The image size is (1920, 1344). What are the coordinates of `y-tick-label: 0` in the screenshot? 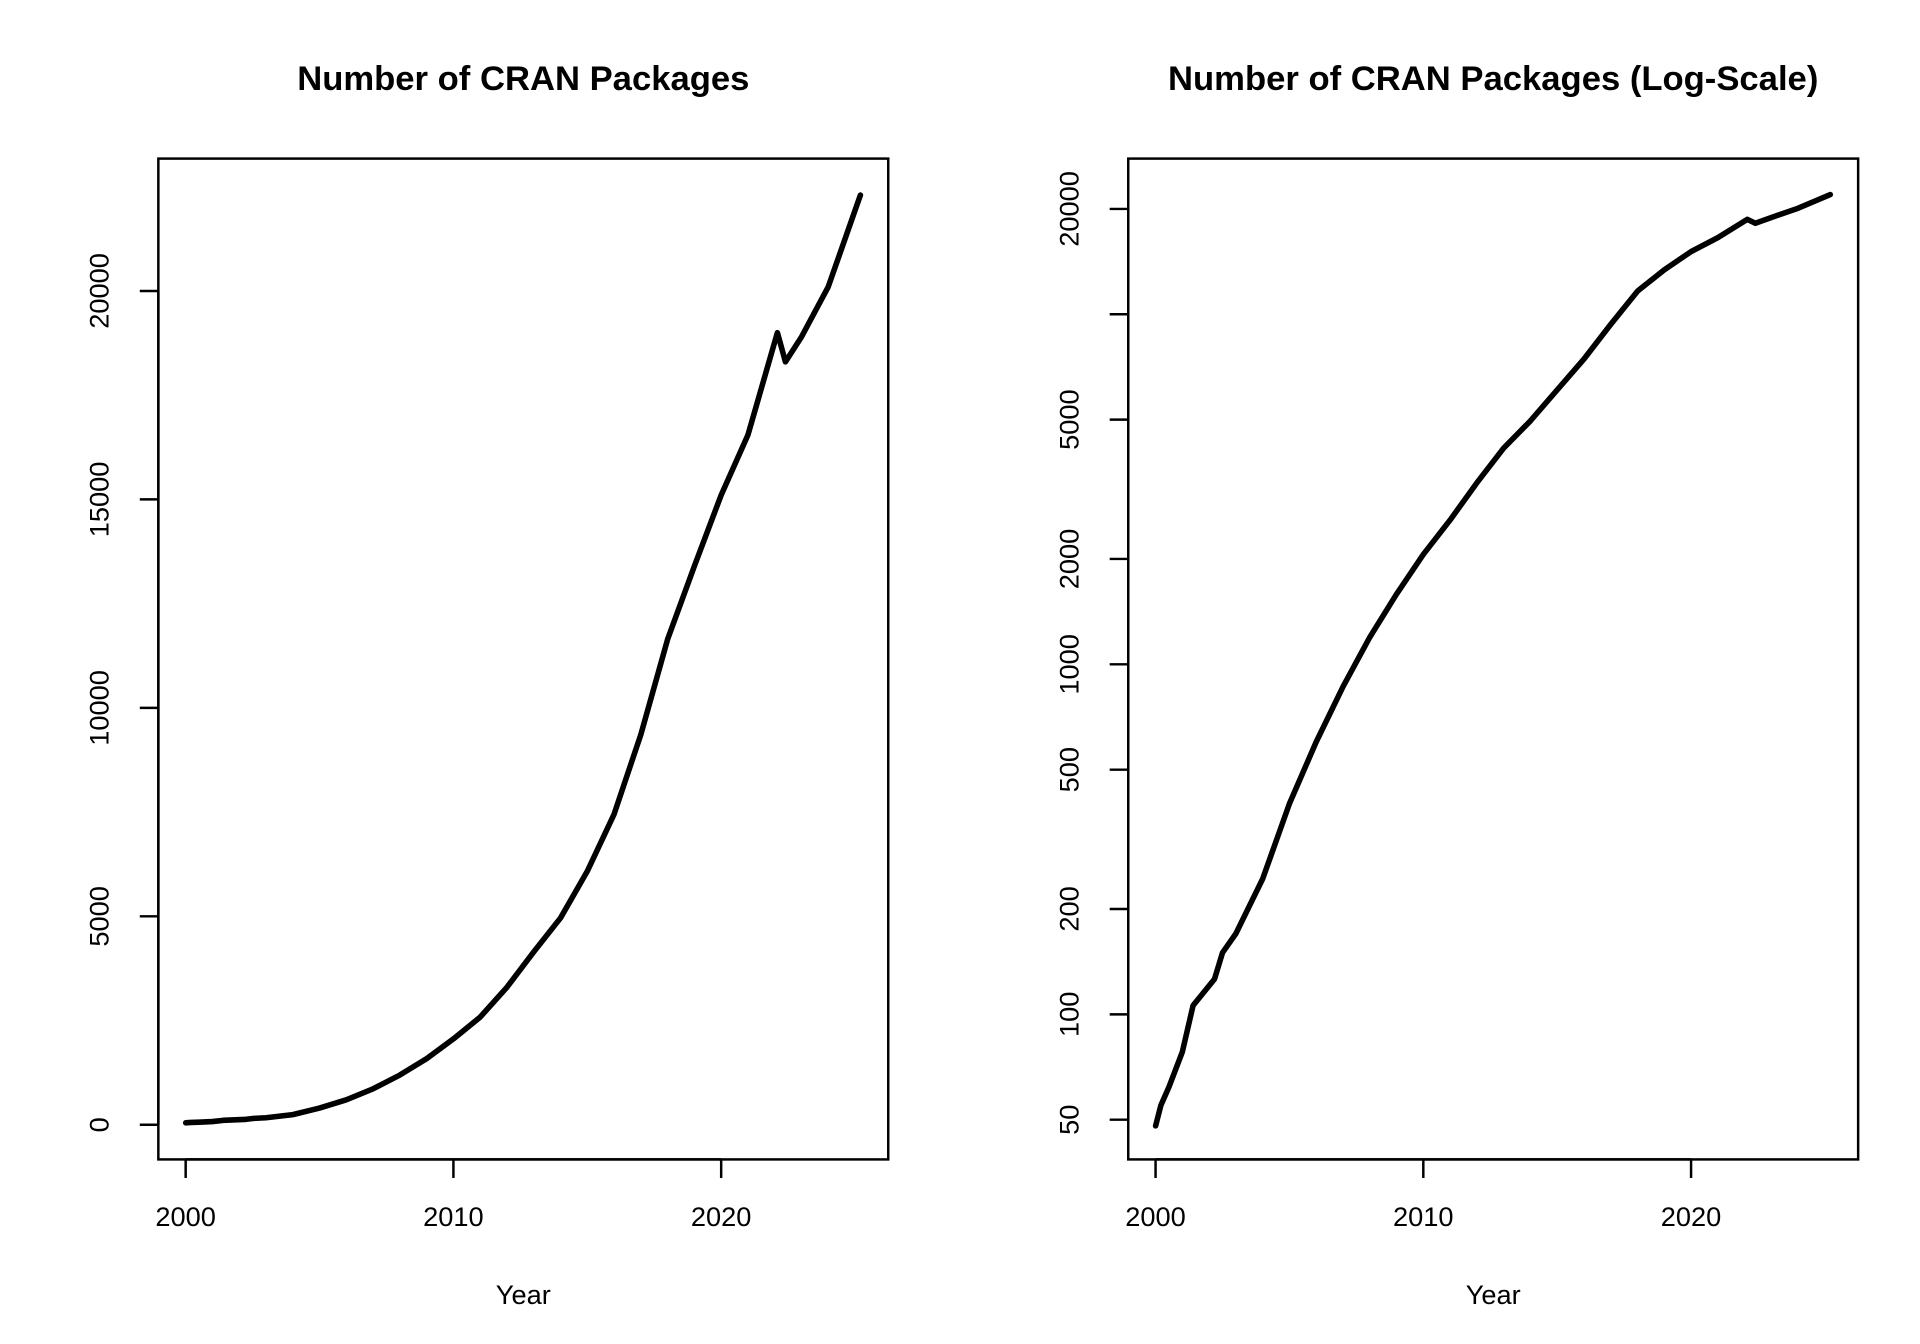 It's located at (99, 1124).